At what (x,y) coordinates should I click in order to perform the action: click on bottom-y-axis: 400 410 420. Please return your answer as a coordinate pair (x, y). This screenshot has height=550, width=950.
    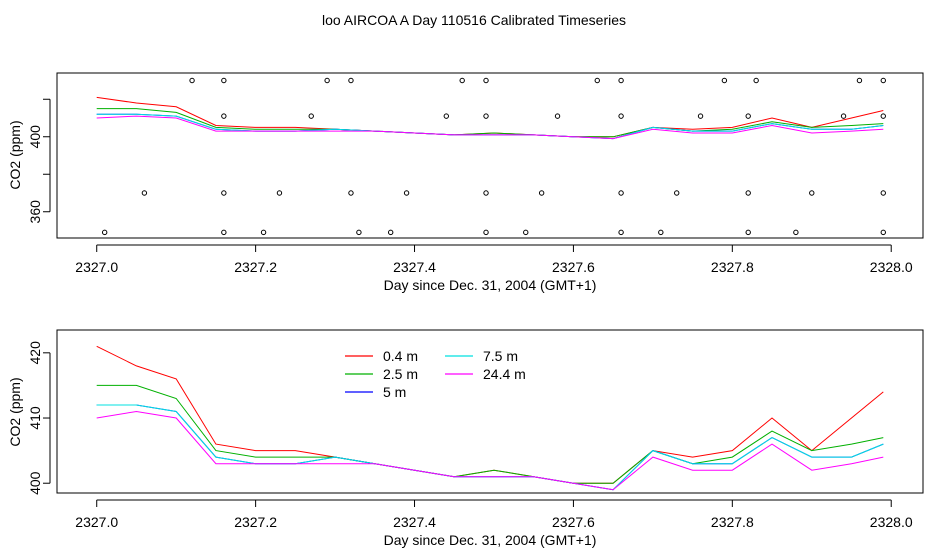
    Looking at the image, I should click on (39, 418).